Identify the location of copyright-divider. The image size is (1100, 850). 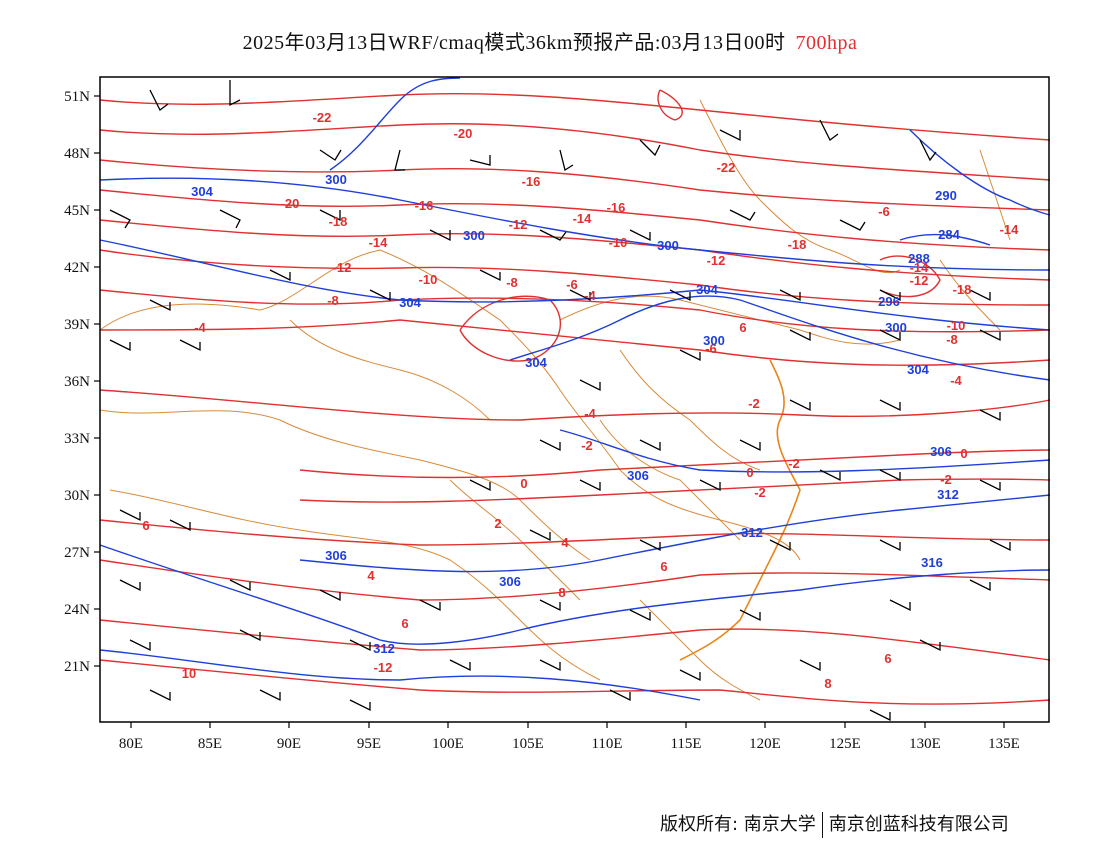
(822, 825).